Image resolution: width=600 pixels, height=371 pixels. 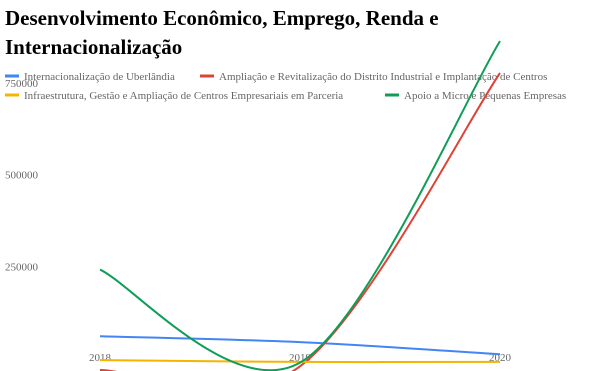 What do you see at coordinates (99, 77) in the screenshot?
I see `legend-label: Internacionalização de Uberlândia` at bounding box center [99, 77].